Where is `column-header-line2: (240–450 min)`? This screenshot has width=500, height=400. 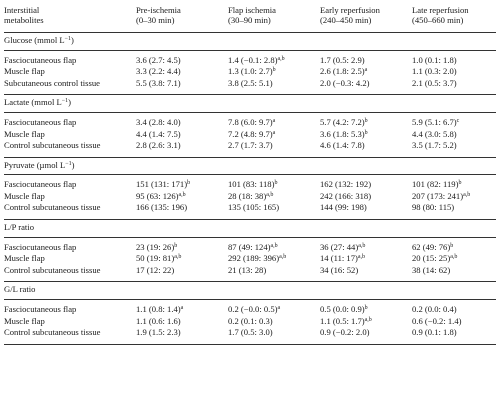
column-header-line2: (240–450 min) is located at coordinates (346, 19).